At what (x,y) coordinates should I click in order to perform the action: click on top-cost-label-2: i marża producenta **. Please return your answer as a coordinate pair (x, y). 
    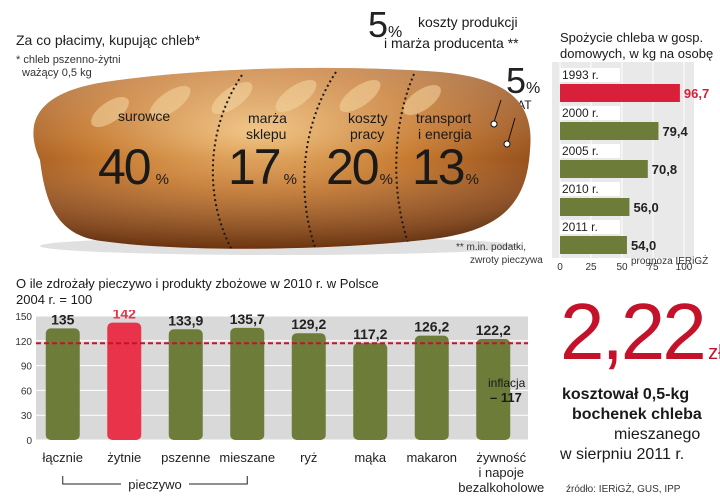
    Looking at the image, I should click on (451, 43).